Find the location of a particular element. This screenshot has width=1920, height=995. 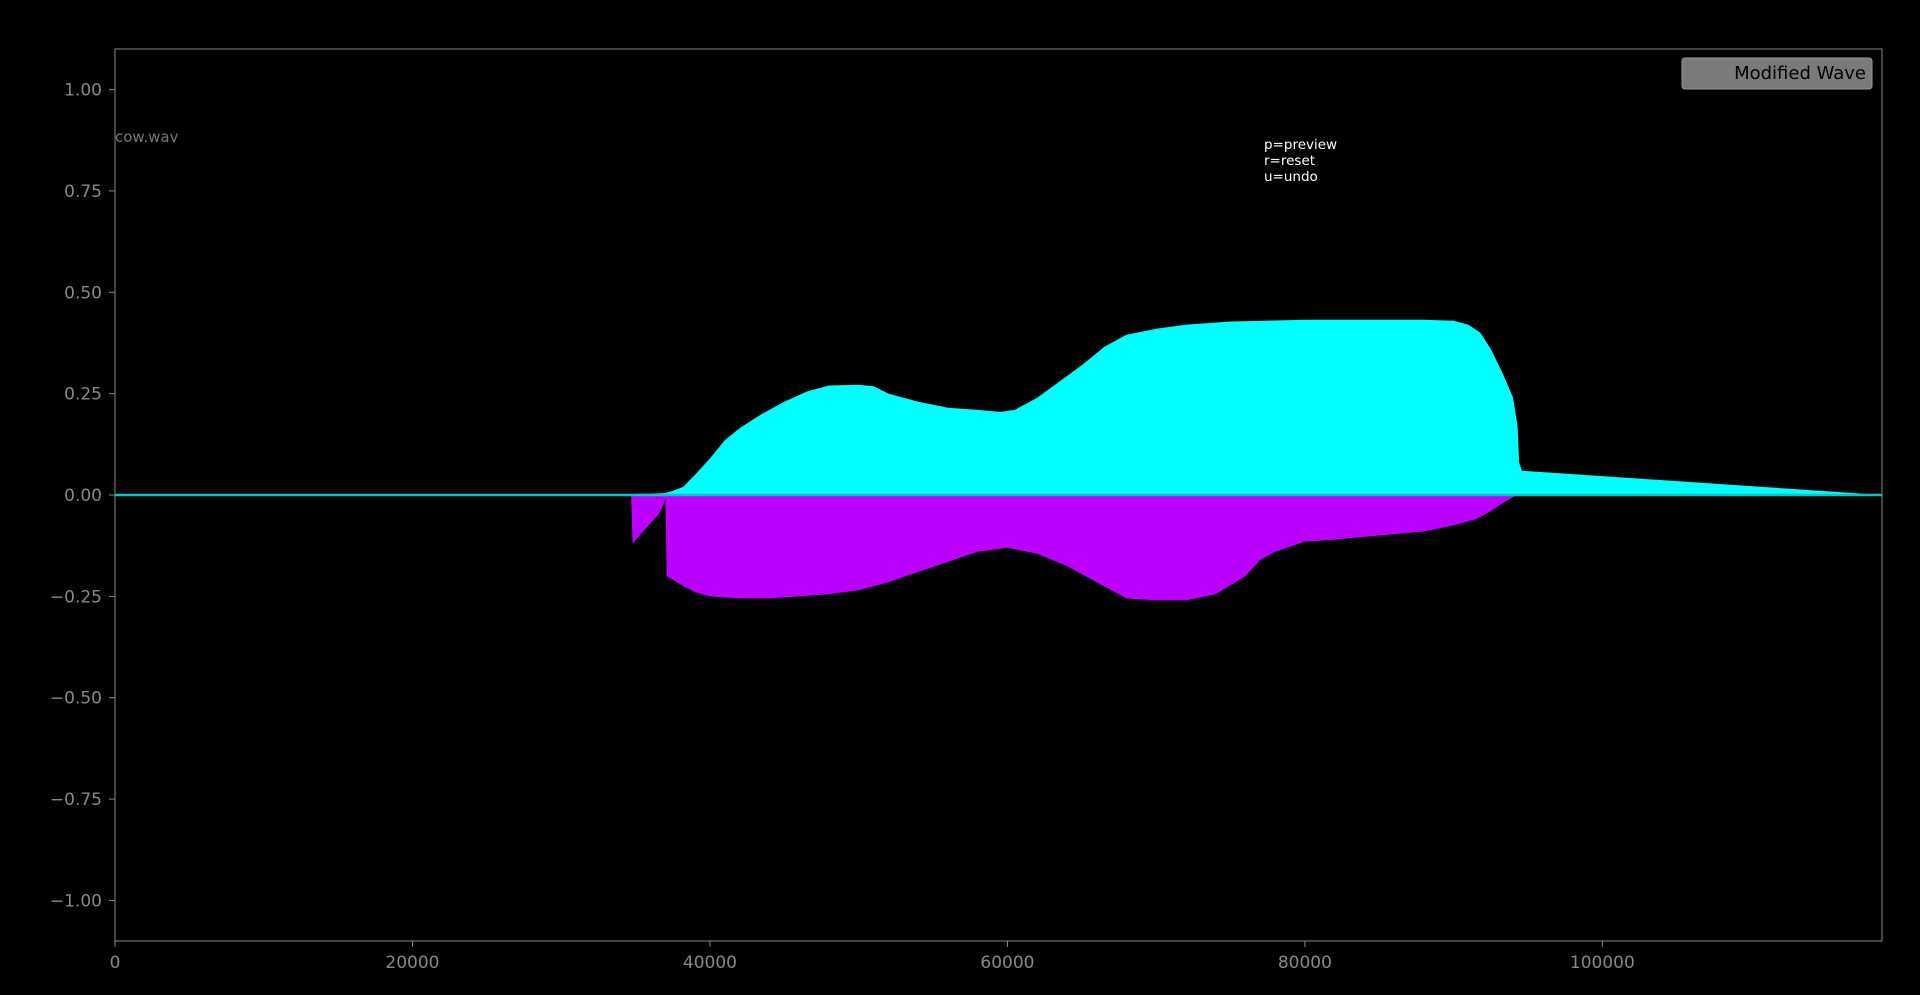

y-tick-label: −1.00 is located at coordinates (76, 901).